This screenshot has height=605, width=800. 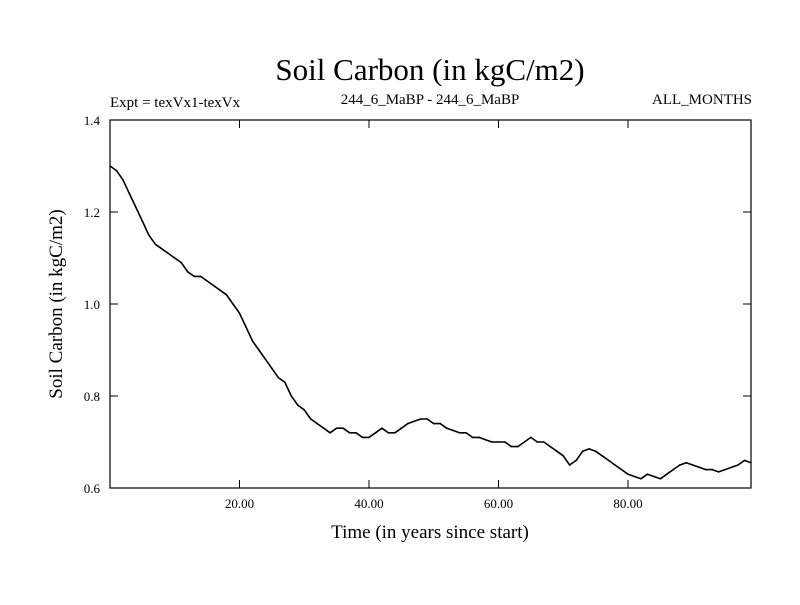 What do you see at coordinates (92, 304) in the screenshot?
I see `y-tick-label: 1.0` at bounding box center [92, 304].